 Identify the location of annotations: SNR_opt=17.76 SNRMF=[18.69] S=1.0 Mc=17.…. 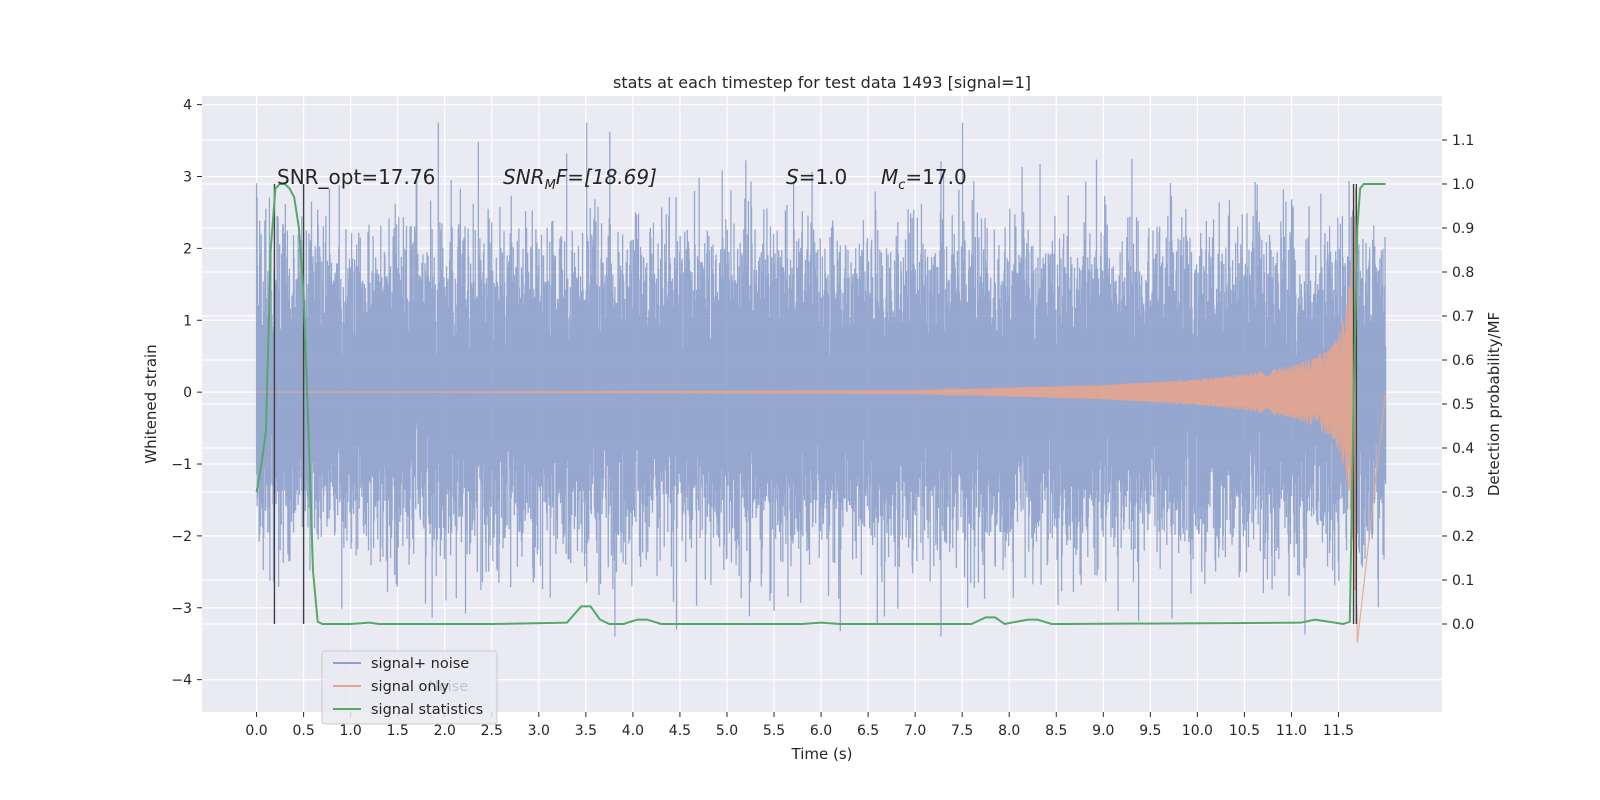
(622, 179).